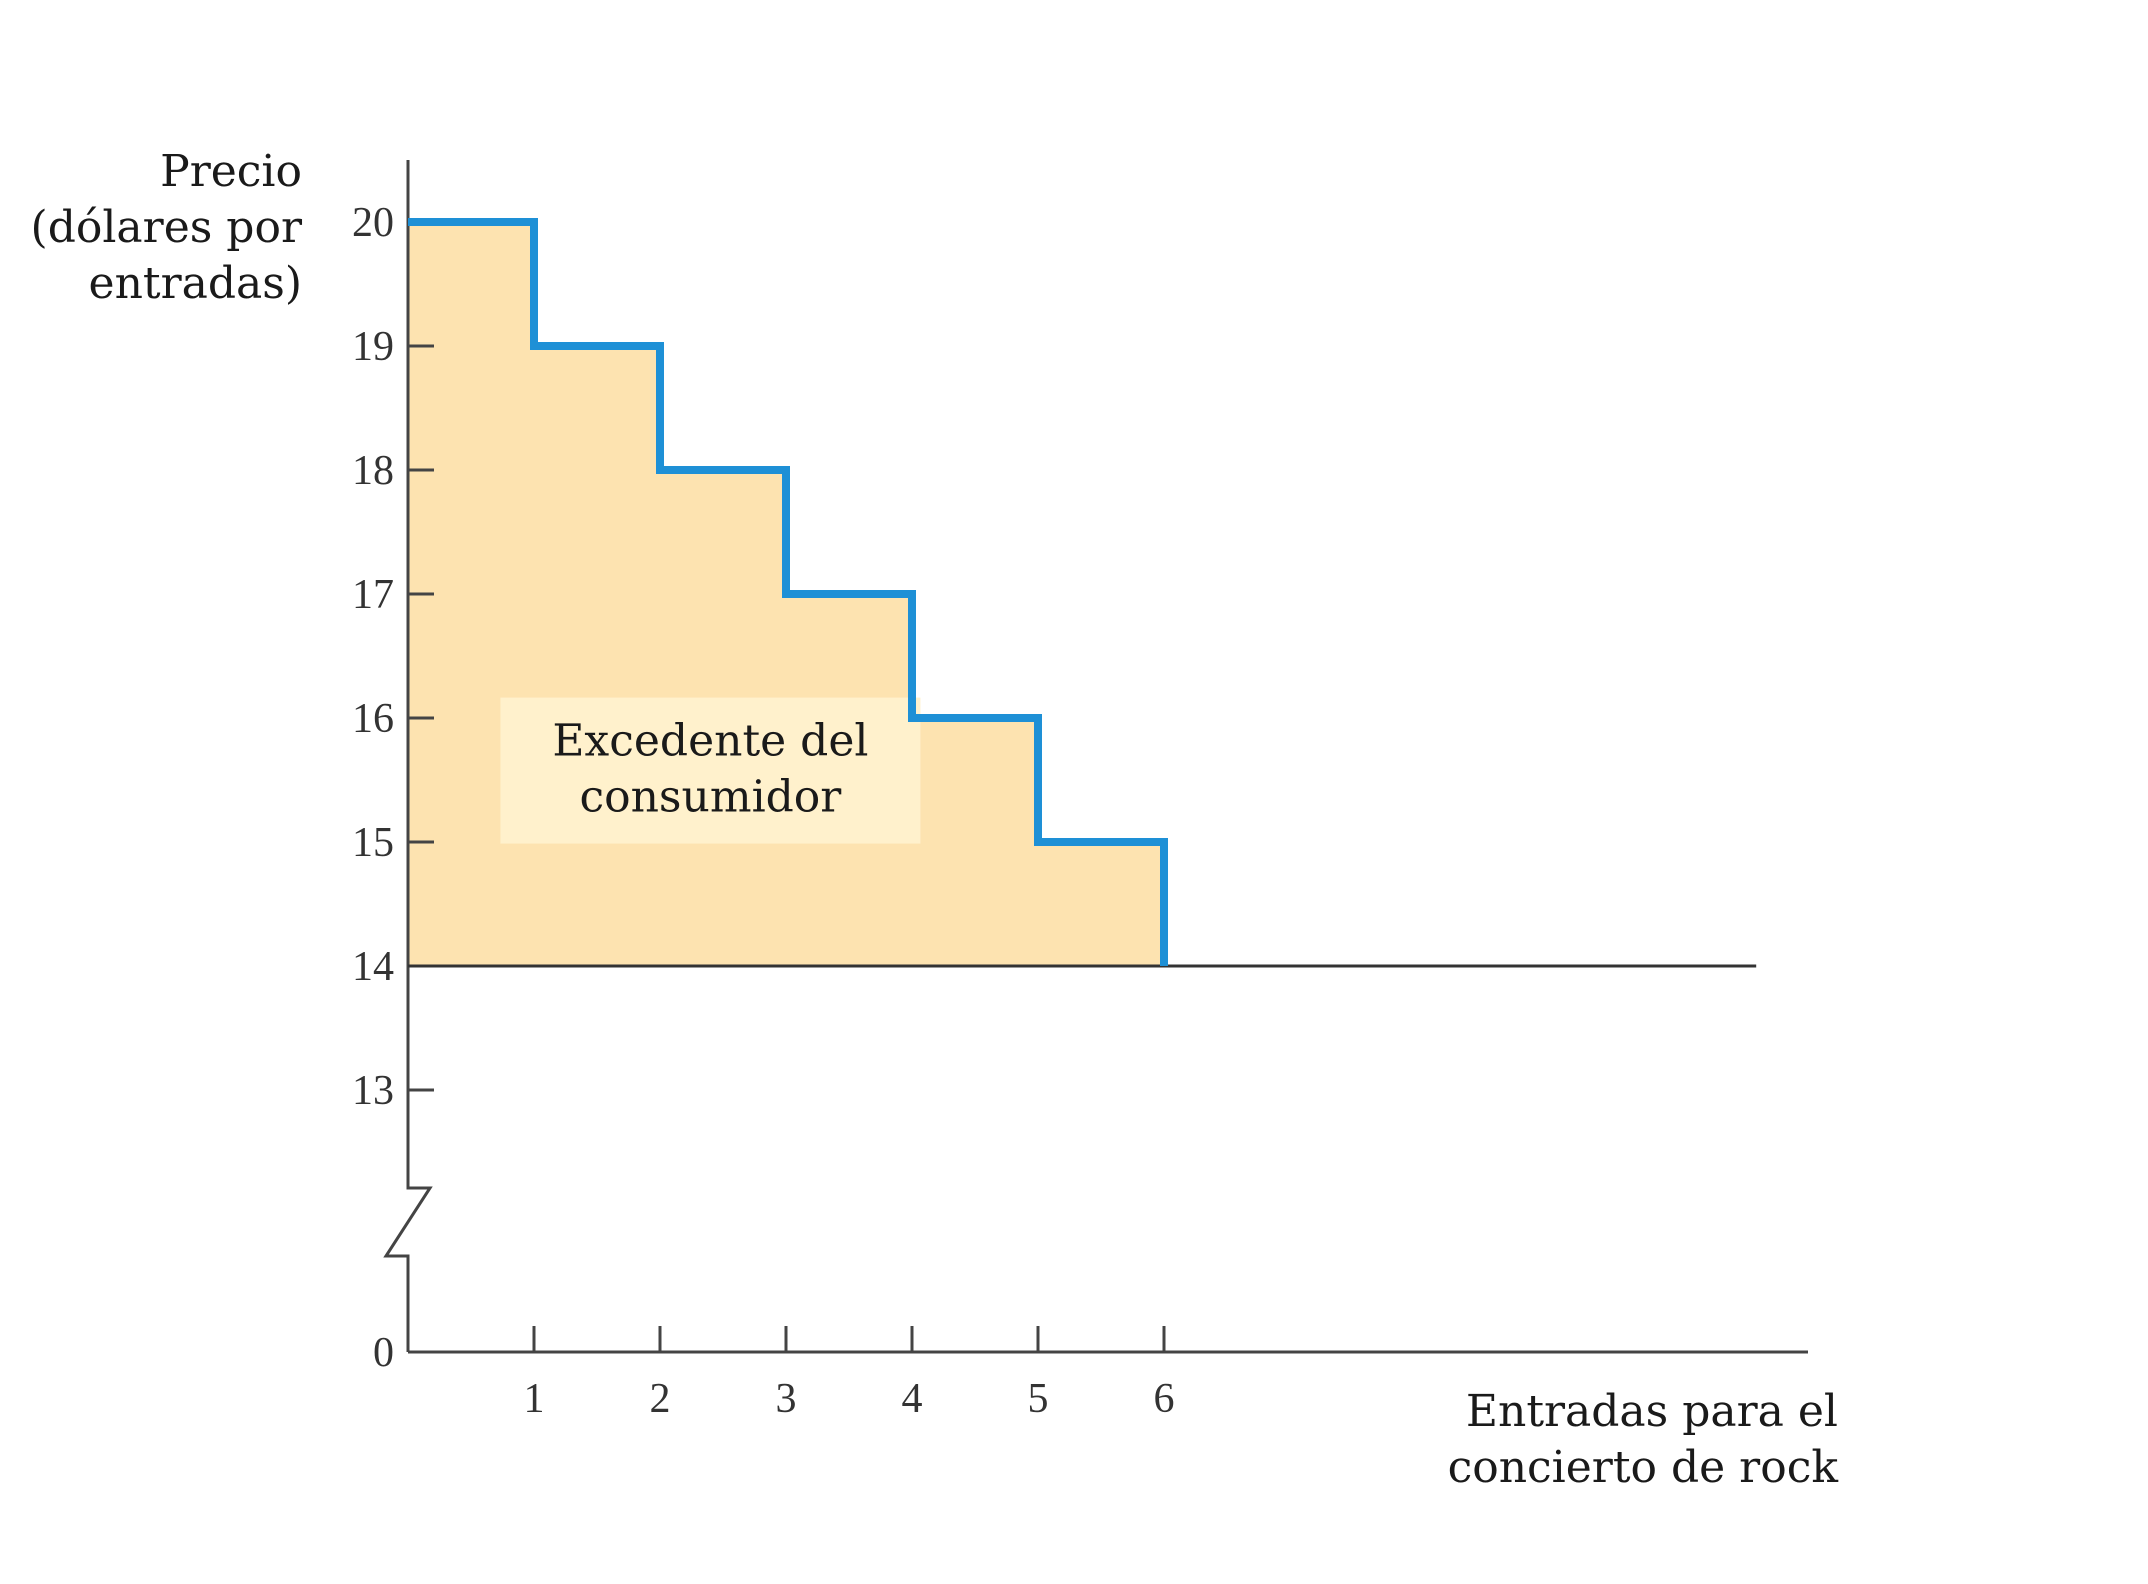 This screenshot has width=2148, height=1584. I want to click on x-axis-label-line: Entradas para el, so click(1652, 1411).